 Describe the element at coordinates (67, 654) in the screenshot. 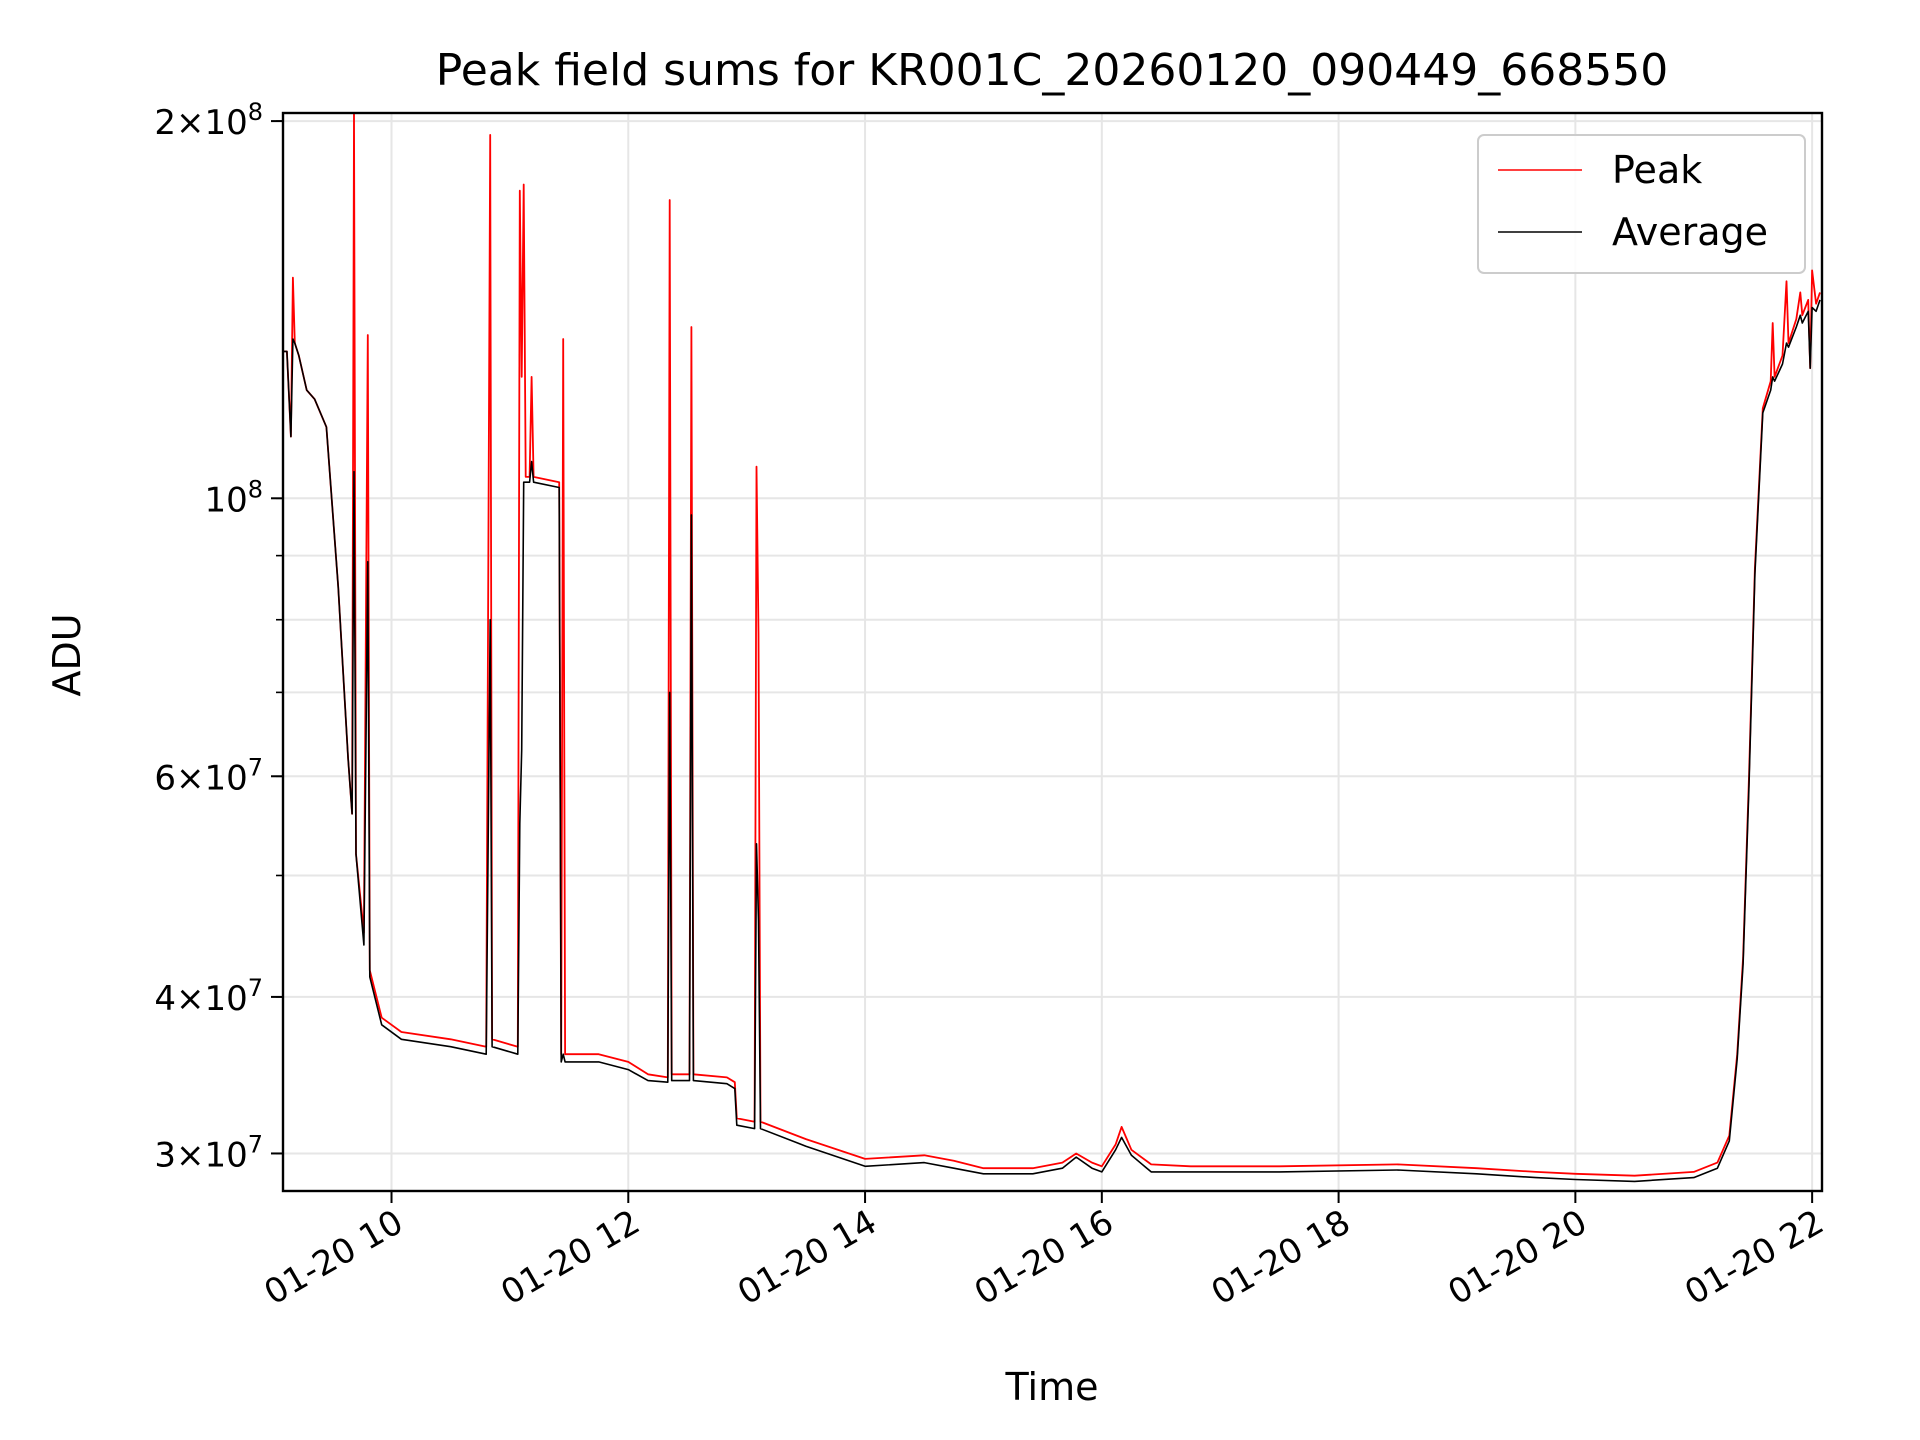

I see `y-axis-label: ADU` at that location.